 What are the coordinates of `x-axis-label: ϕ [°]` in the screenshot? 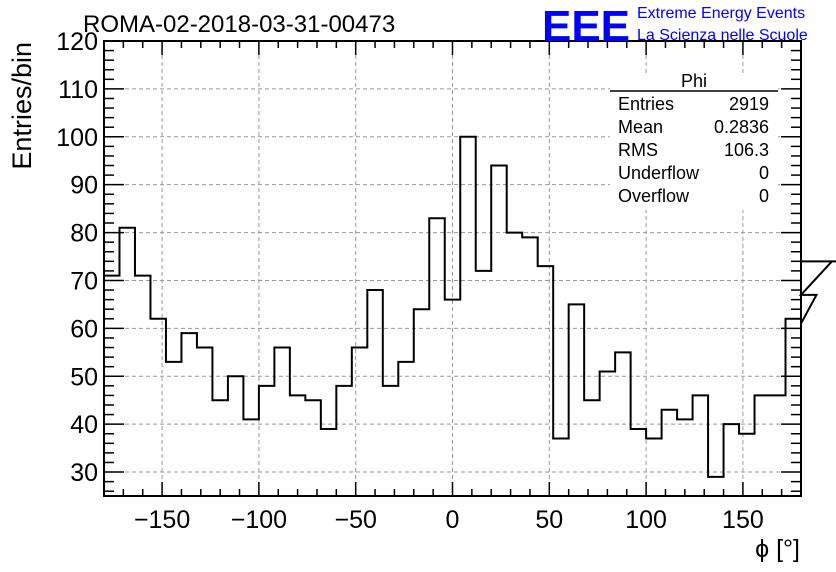 It's located at (777, 549).